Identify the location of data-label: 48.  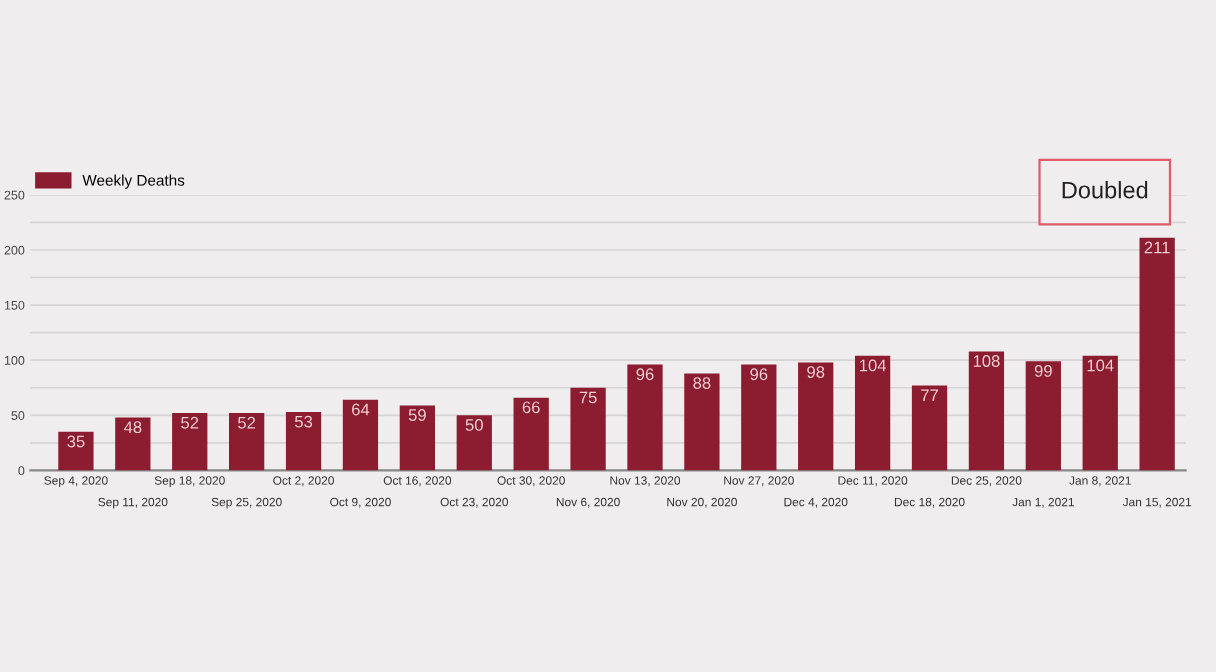
(132, 427).